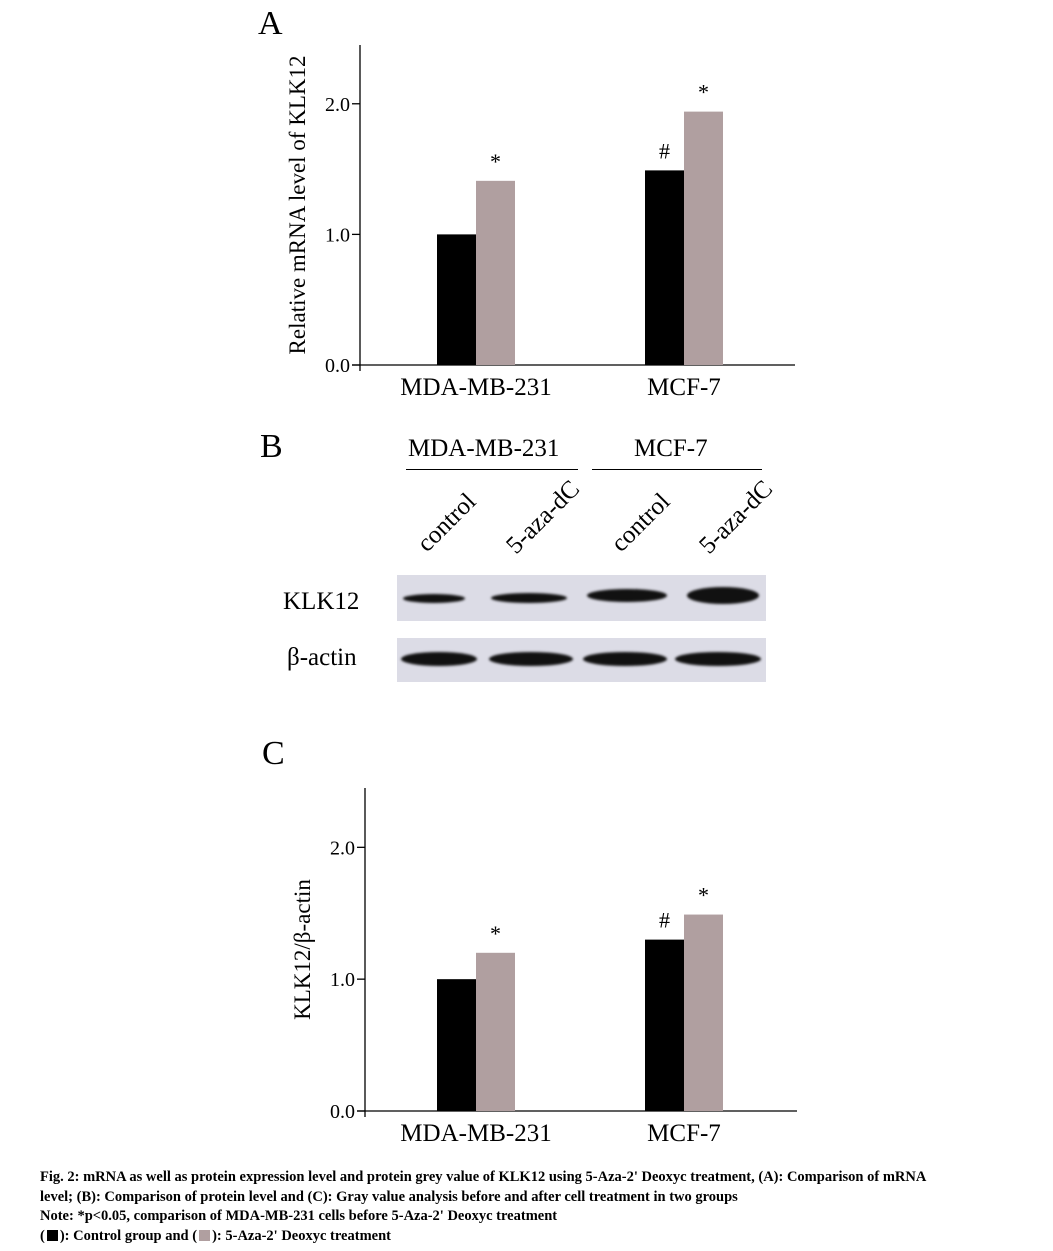 Image resolution: width=1053 pixels, height=1251 pixels. I want to click on caption-legend-open: (, so click(42, 1235).